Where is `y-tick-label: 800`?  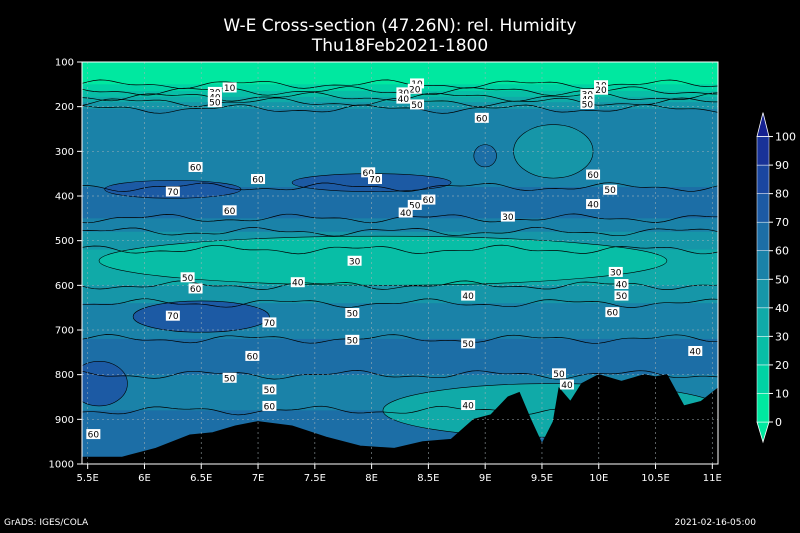 y-tick-label: 800 is located at coordinates (64, 375).